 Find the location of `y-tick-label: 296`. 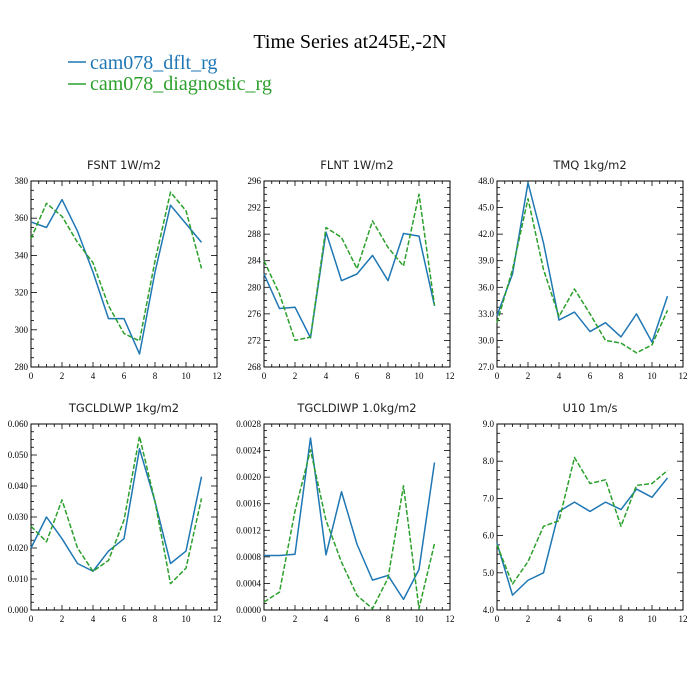

y-tick-label: 296 is located at coordinates (255, 181).